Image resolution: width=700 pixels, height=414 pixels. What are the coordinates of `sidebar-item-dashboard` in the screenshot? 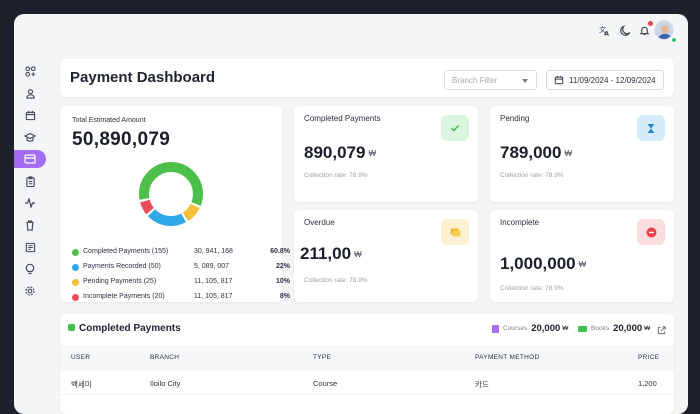 It's located at (30, 71).